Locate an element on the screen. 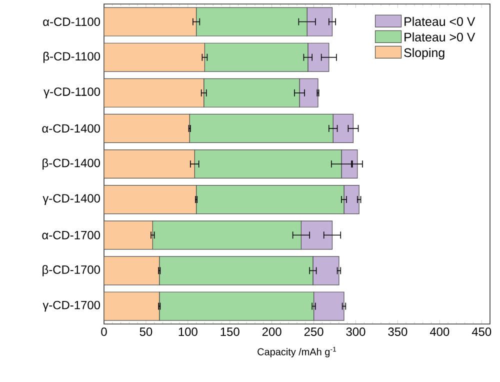  legend-label: Plateau >0 V is located at coordinates (440, 37).